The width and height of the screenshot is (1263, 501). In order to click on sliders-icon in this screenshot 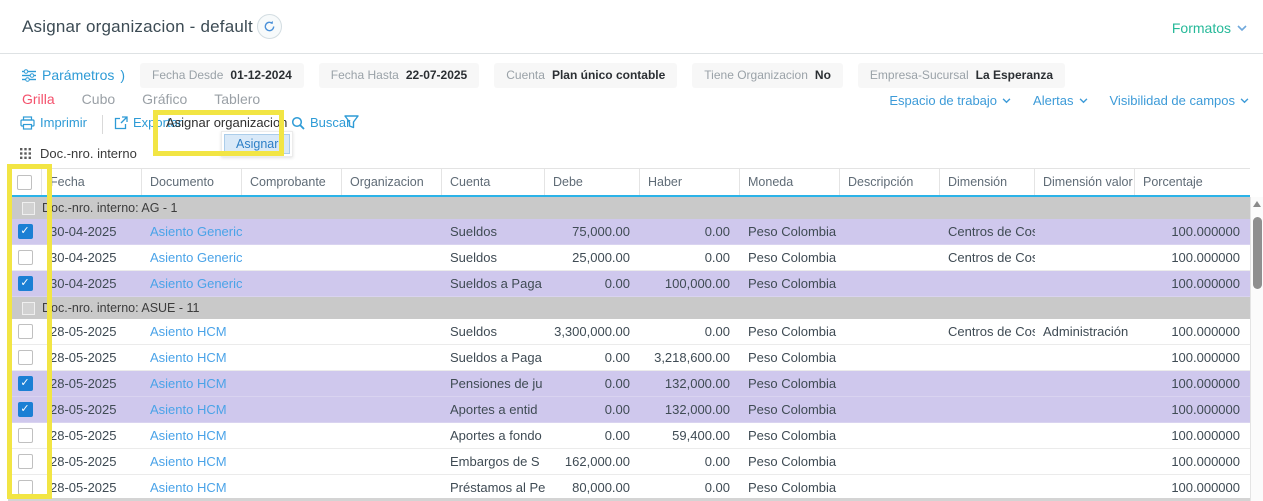, I will do `click(29, 75)`.